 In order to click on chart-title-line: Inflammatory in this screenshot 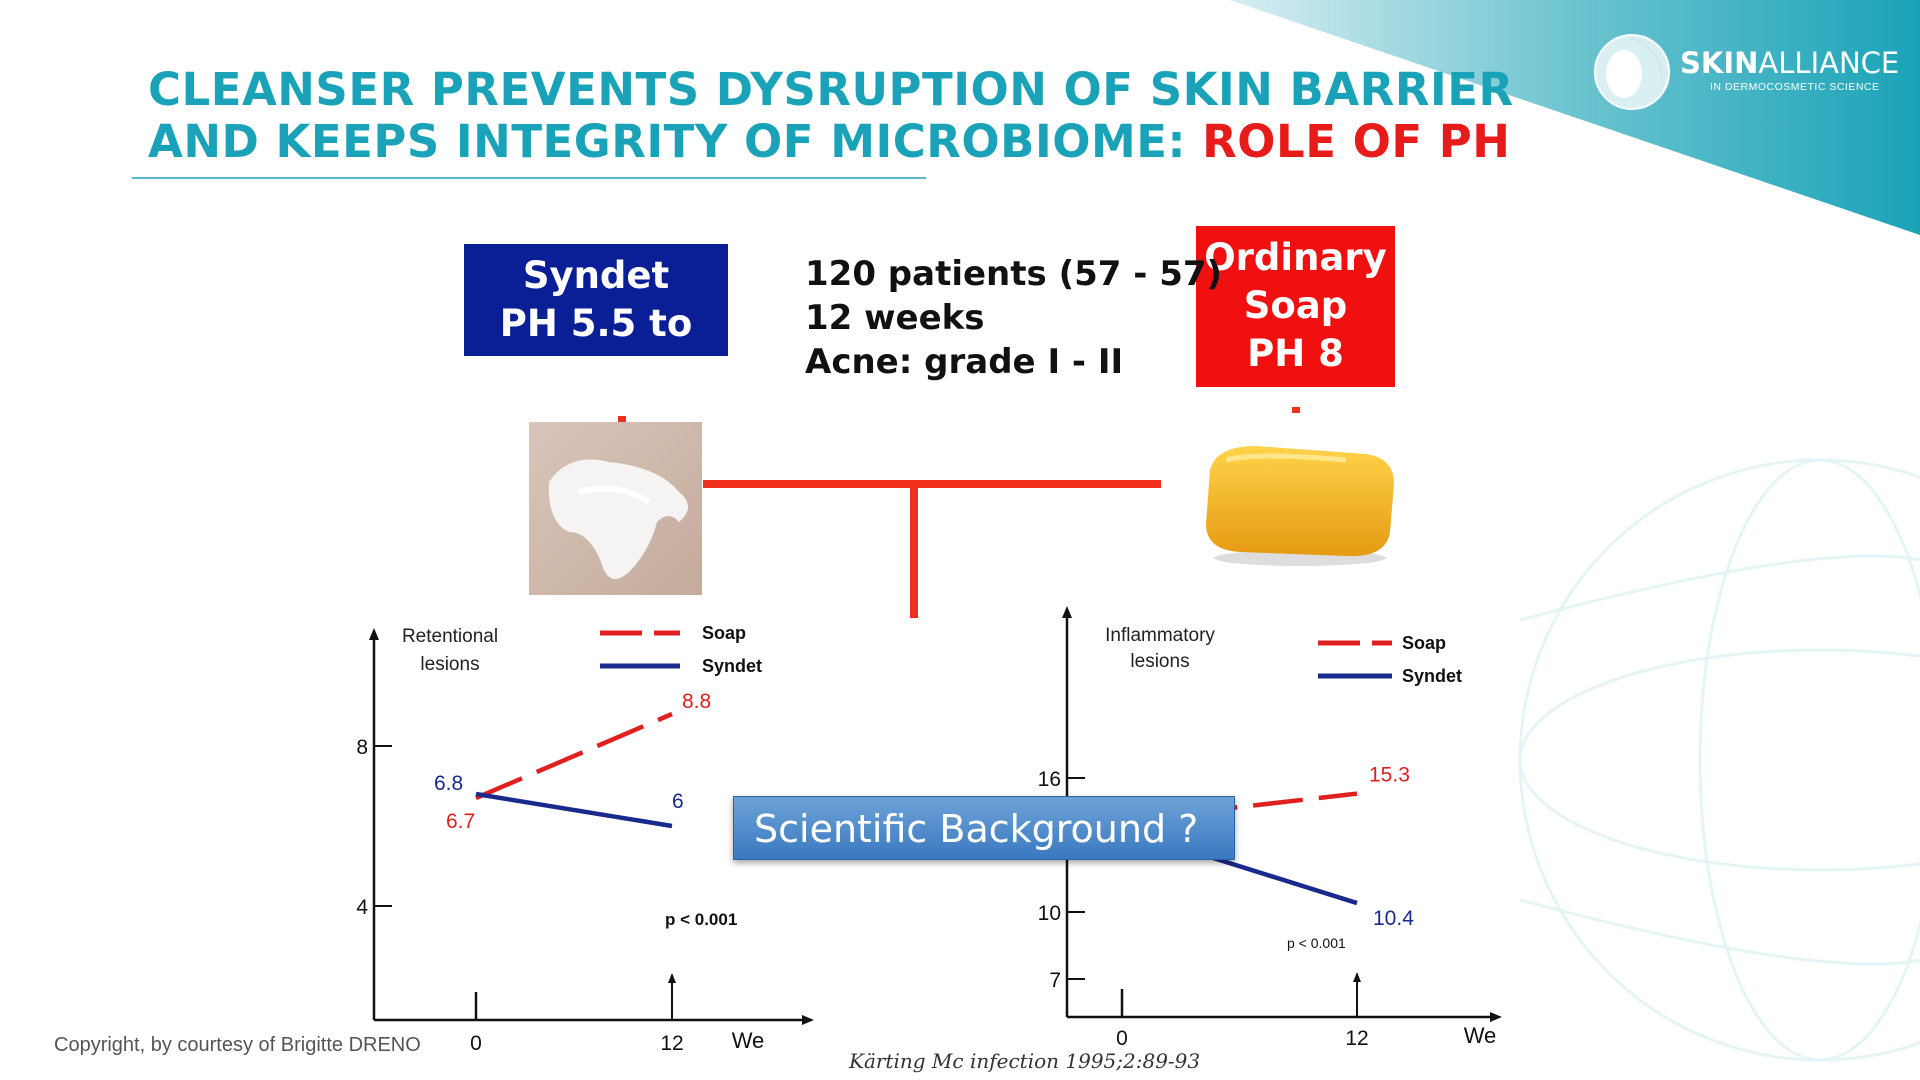, I will do `click(1160, 635)`.